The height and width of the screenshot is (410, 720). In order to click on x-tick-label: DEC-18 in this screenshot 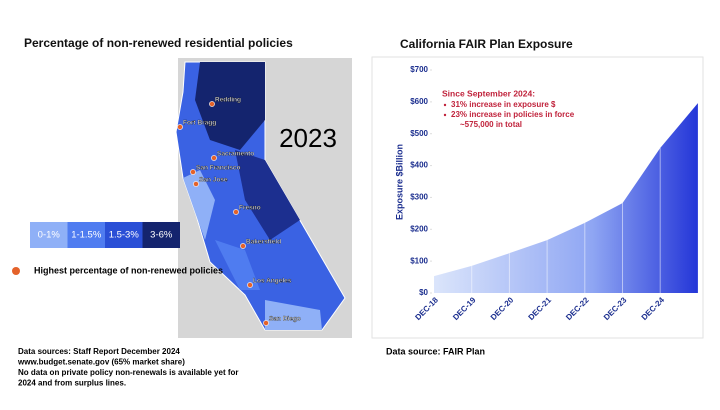, I will do `click(426, 308)`.